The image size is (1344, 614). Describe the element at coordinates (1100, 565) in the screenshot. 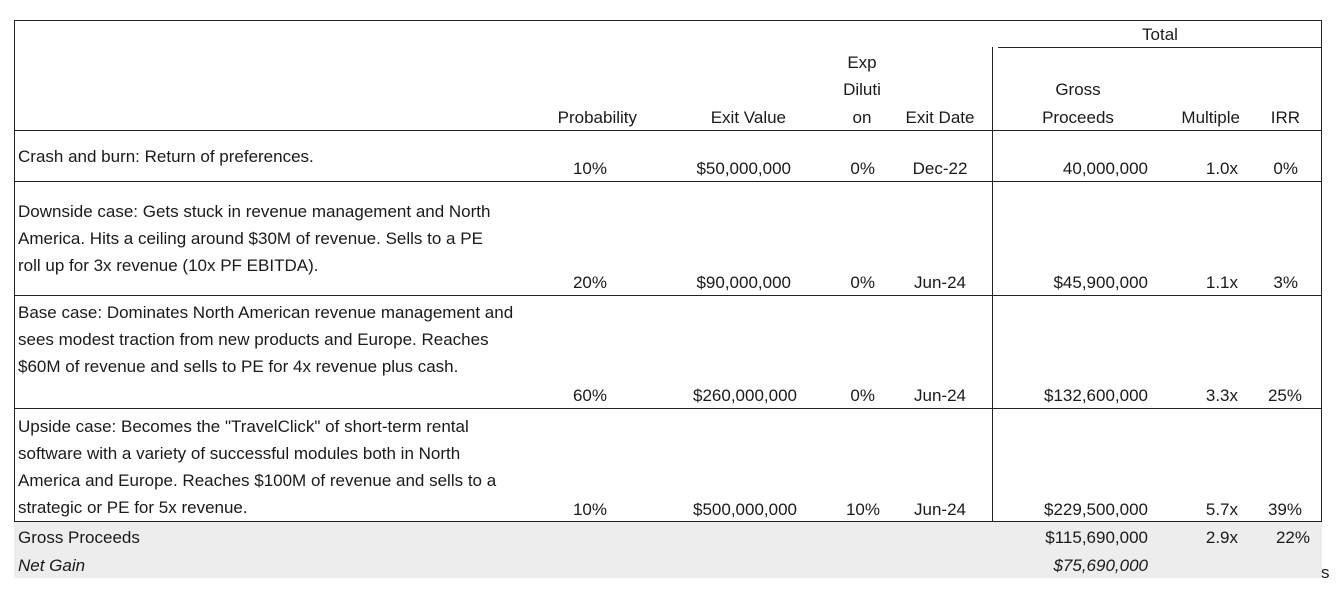

I see `summary-net-value: $75,690,000` at that location.